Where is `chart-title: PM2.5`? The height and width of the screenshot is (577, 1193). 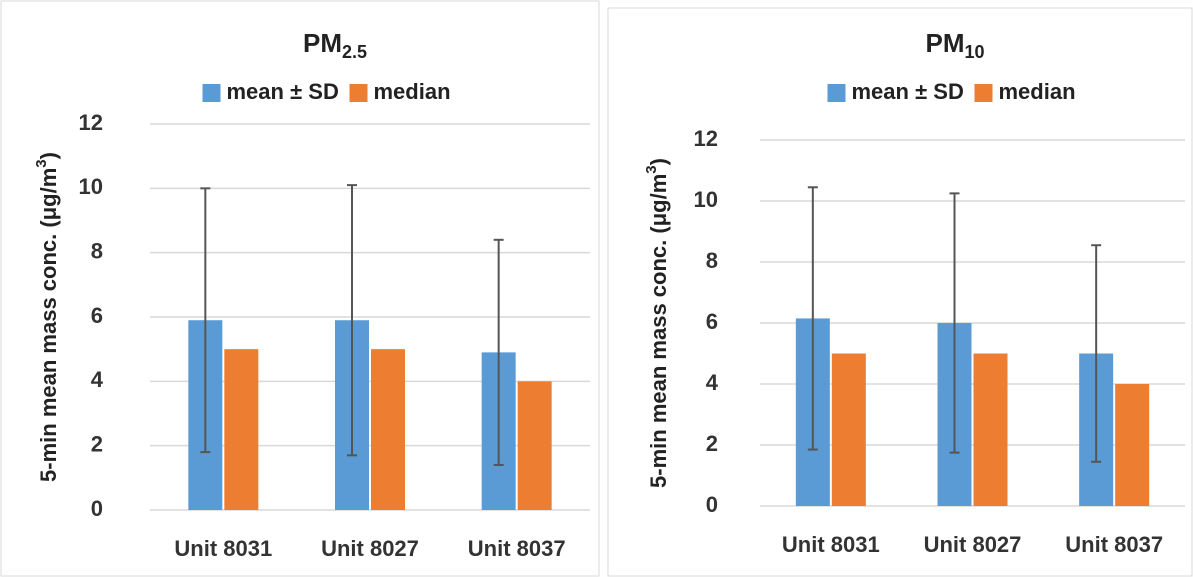
chart-title: PM2.5 is located at coordinates (335, 45).